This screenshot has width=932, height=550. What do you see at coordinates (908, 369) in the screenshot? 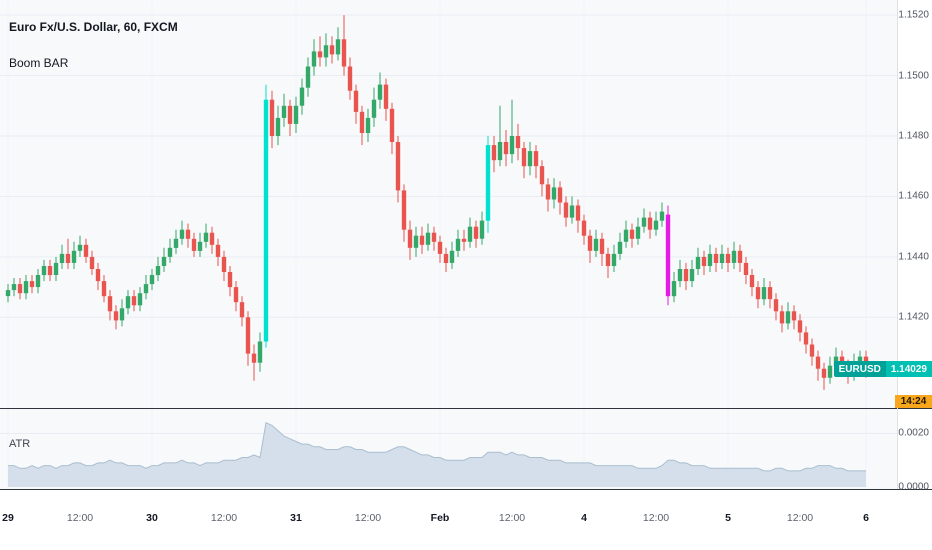
I see `last-price-value: 1.14029` at bounding box center [908, 369].